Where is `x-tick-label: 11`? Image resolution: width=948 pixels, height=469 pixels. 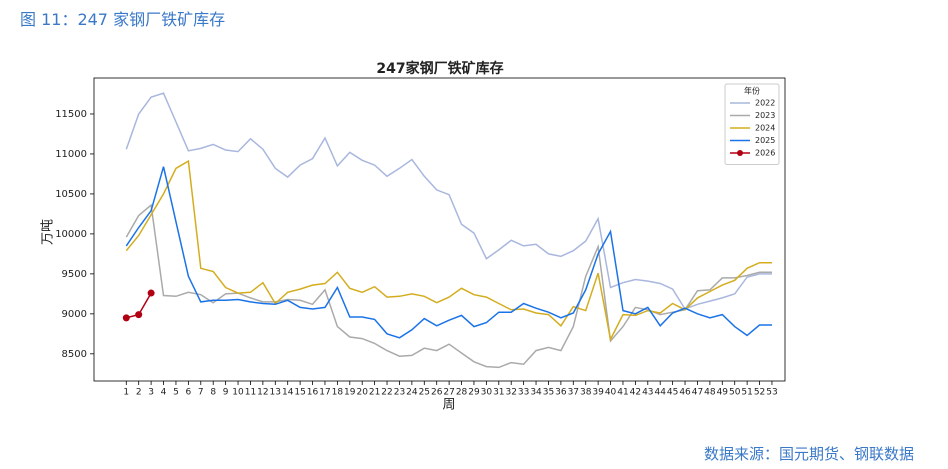
x-tick-label: 11 is located at coordinates (250, 393).